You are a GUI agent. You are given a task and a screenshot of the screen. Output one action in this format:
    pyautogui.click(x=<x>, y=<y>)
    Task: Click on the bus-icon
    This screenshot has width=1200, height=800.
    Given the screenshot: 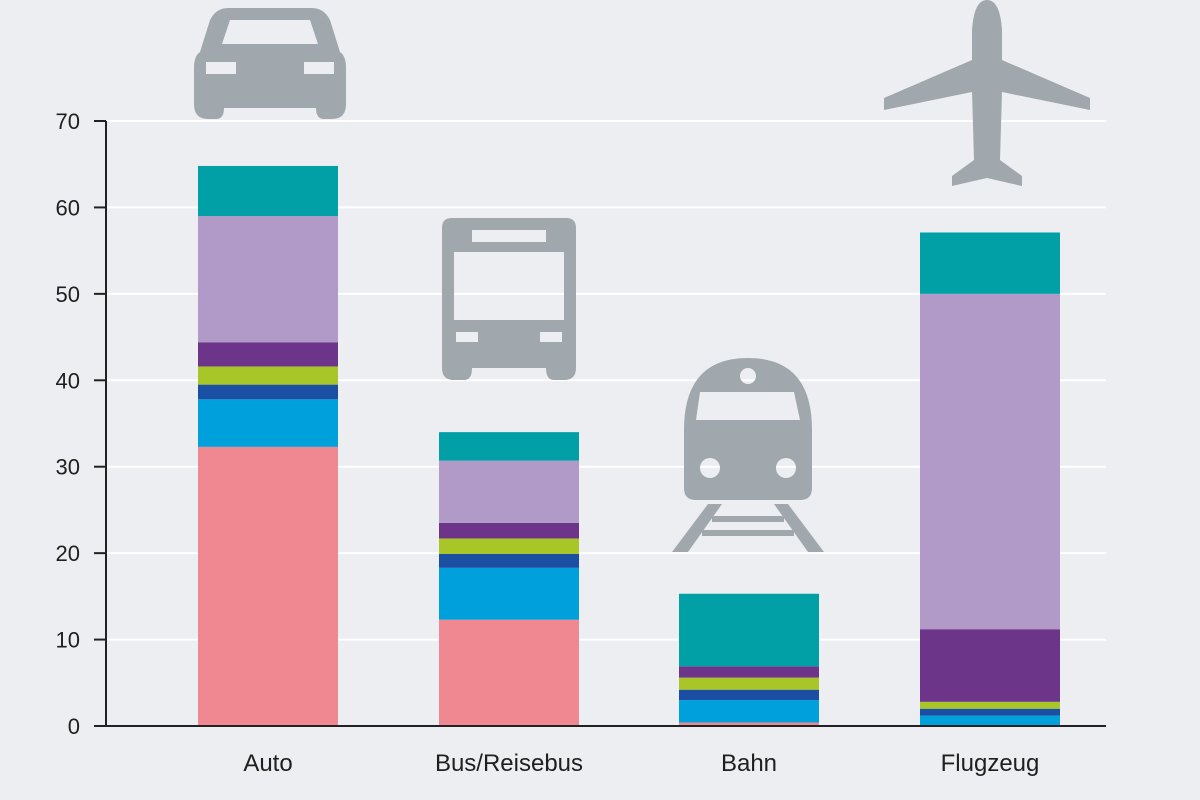 What is the action you would take?
    pyautogui.click(x=509, y=299)
    